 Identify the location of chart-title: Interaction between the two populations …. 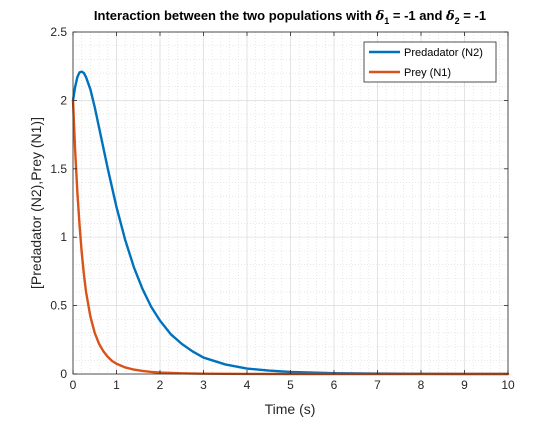
(290, 17).